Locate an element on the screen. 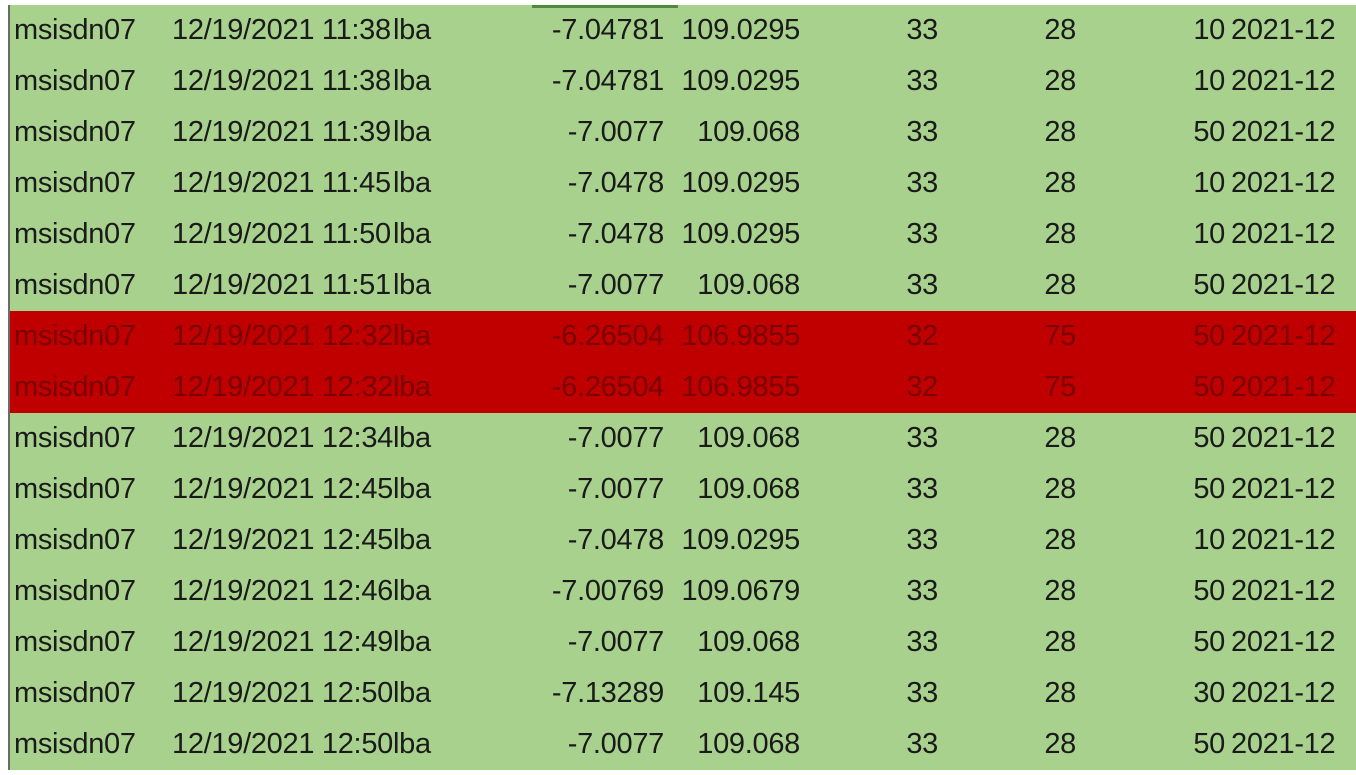 This screenshot has width=1356, height=775. cell-value-c: 30 is located at coordinates (1209, 693).